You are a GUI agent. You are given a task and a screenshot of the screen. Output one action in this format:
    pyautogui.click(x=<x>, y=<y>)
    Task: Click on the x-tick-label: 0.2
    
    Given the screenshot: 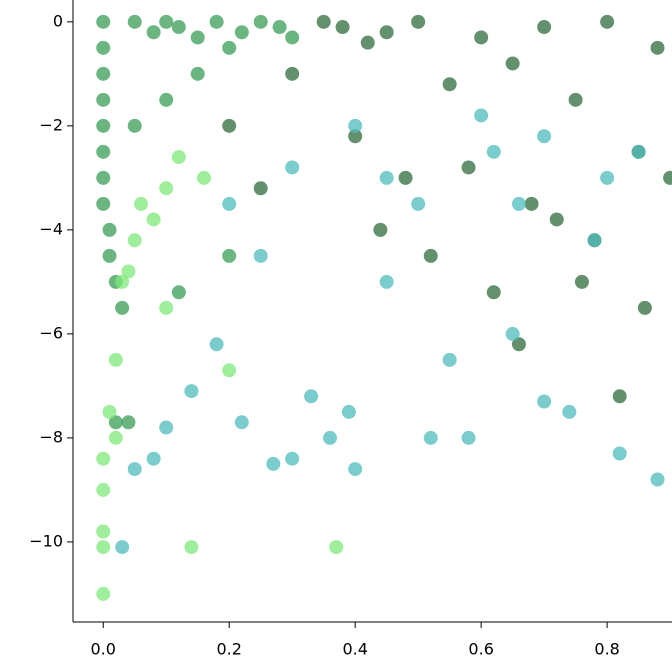 What is the action you would take?
    pyautogui.click(x=228, y=649)
    